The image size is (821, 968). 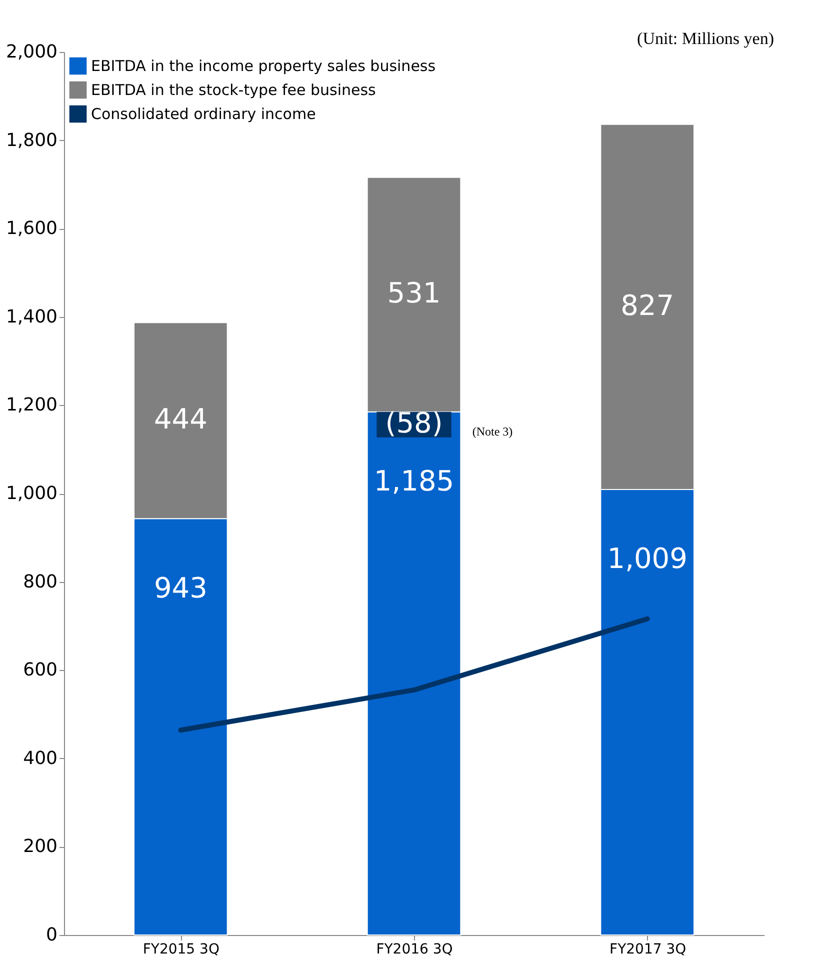 I want to click on legend-label: EBITDA in the stock-type fee business, so click(x=233, y=90).